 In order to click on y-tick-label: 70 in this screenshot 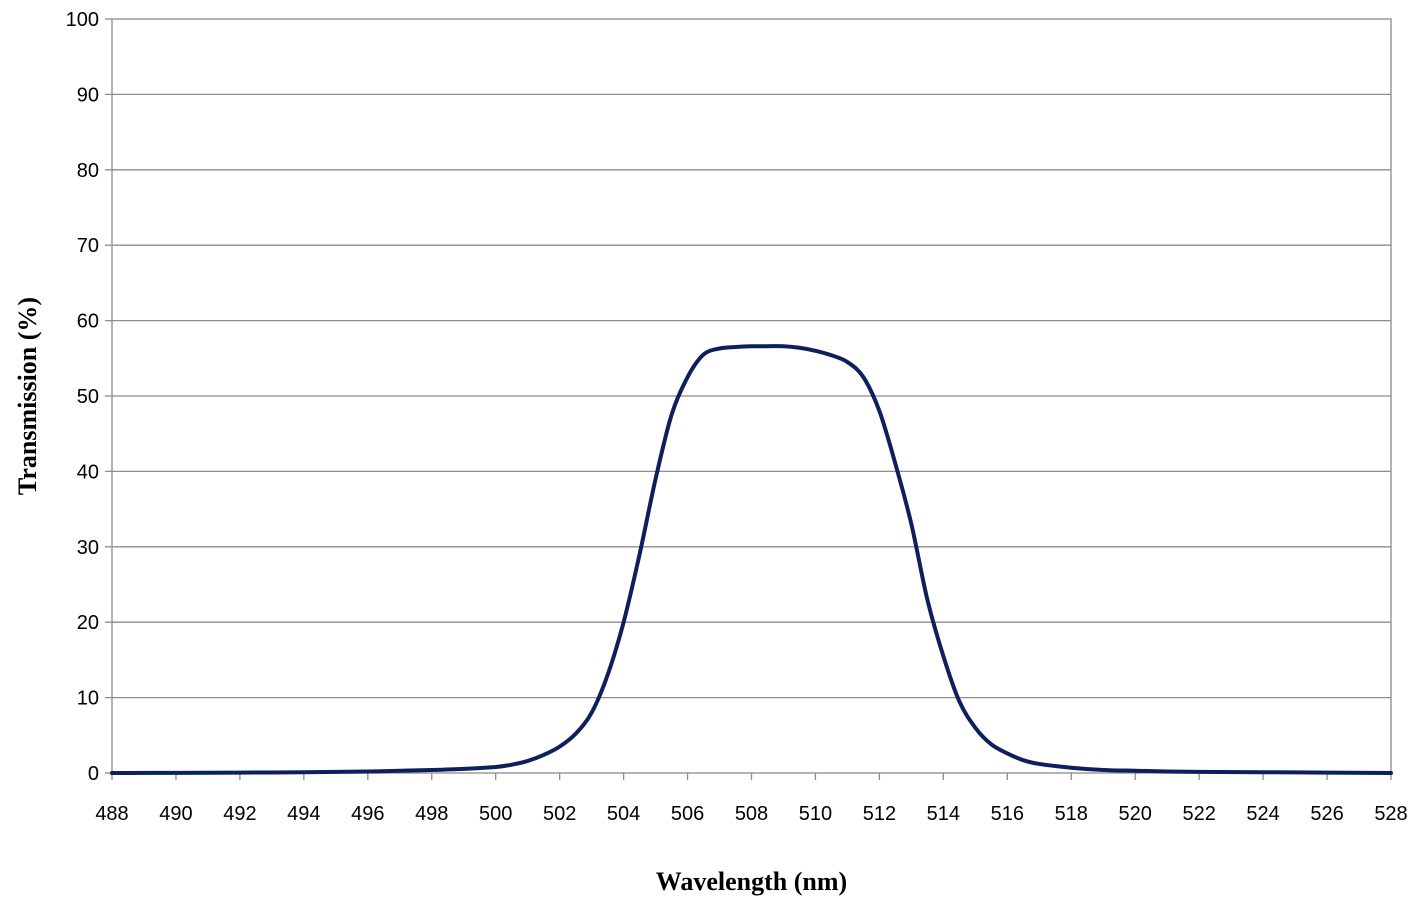, I will do `click(88, 246)`.